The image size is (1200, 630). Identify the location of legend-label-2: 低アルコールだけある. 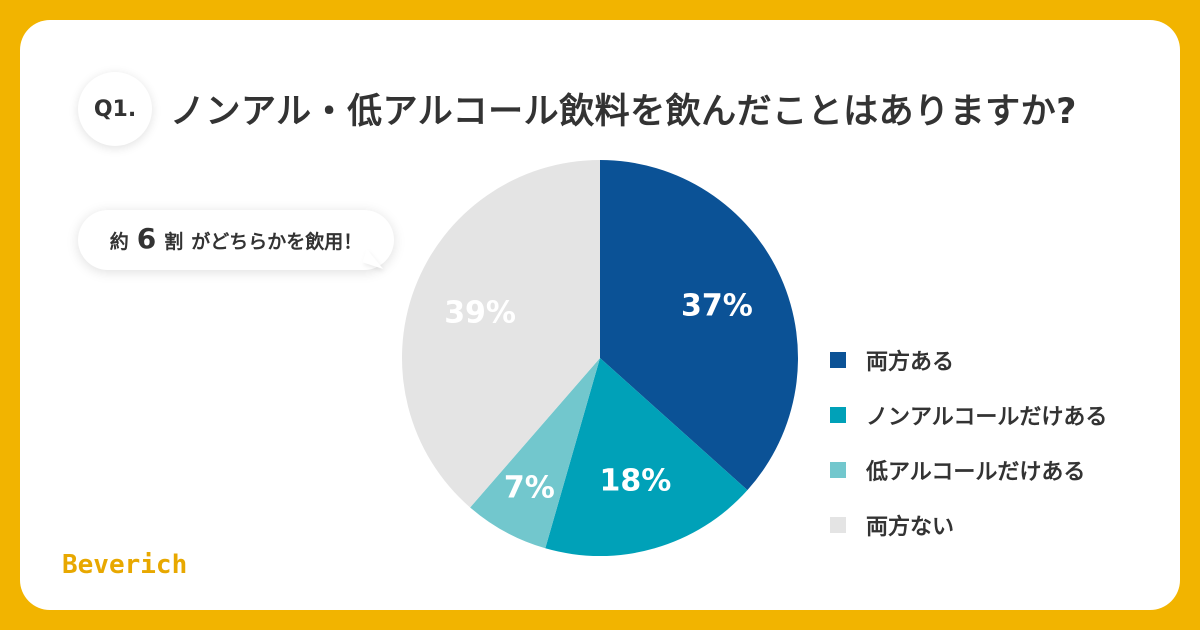
(976, 472).